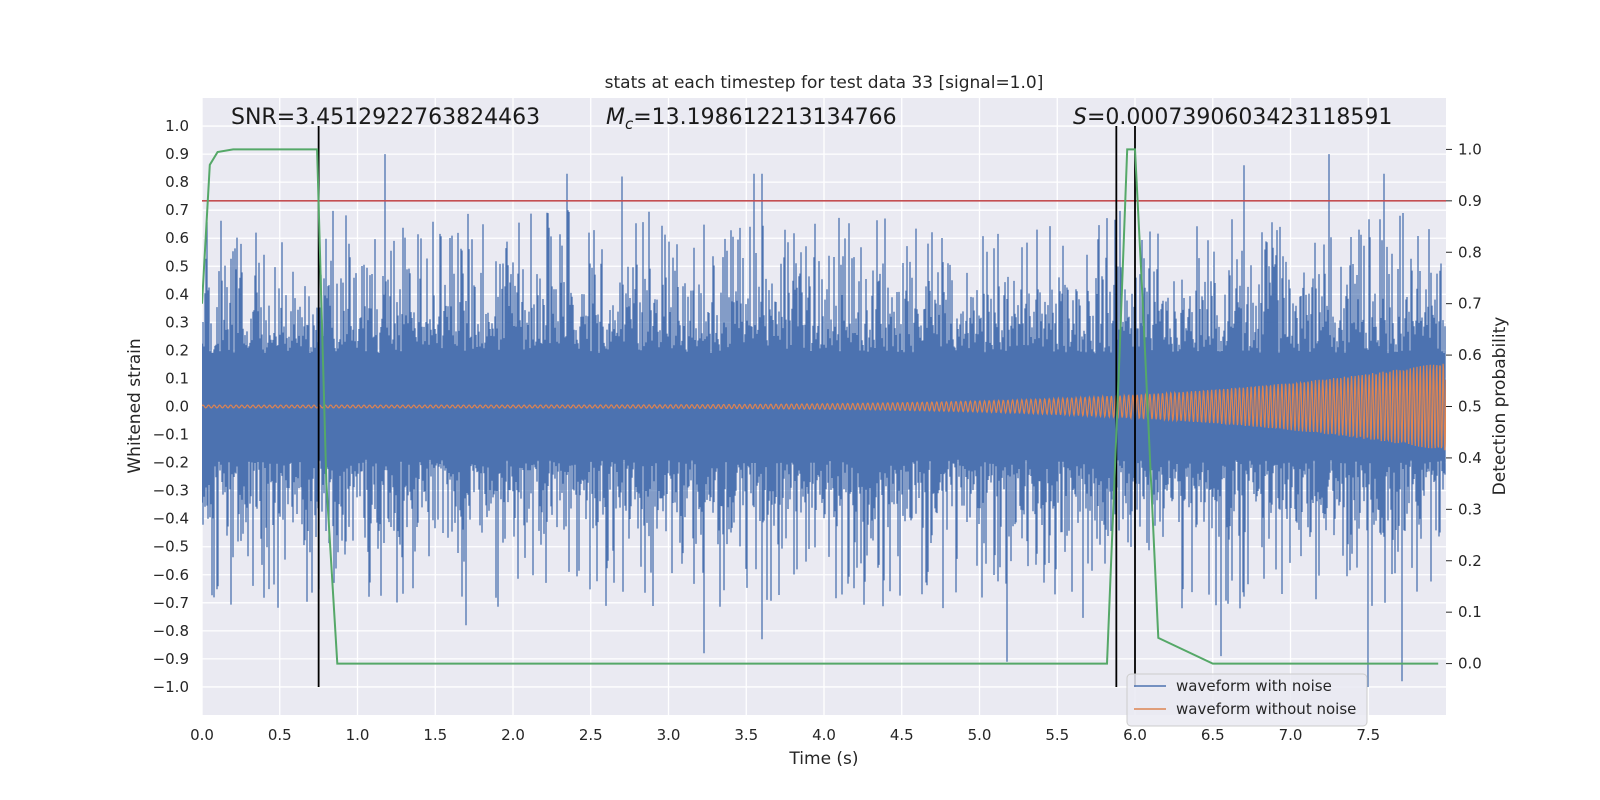 This screenshot has width=1600, height=800. I want to click on y2-tick-label: 0.2, so click(1470, 561).